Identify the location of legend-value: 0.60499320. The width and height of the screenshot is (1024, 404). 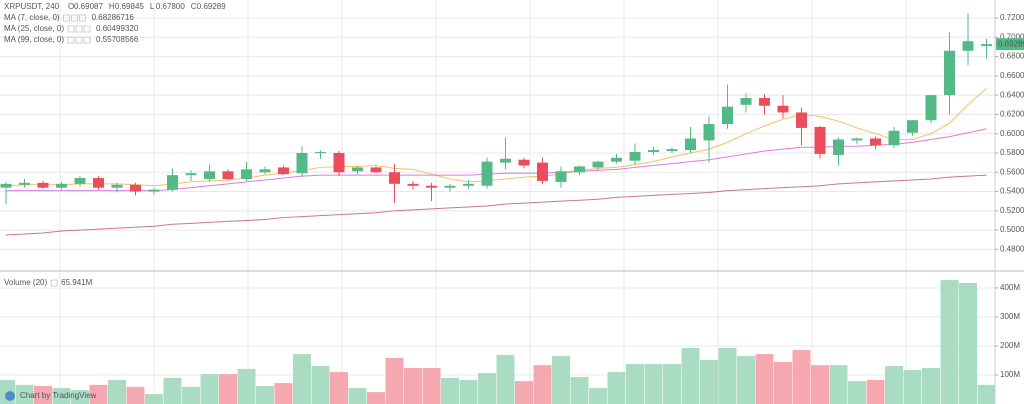
(117, 28).